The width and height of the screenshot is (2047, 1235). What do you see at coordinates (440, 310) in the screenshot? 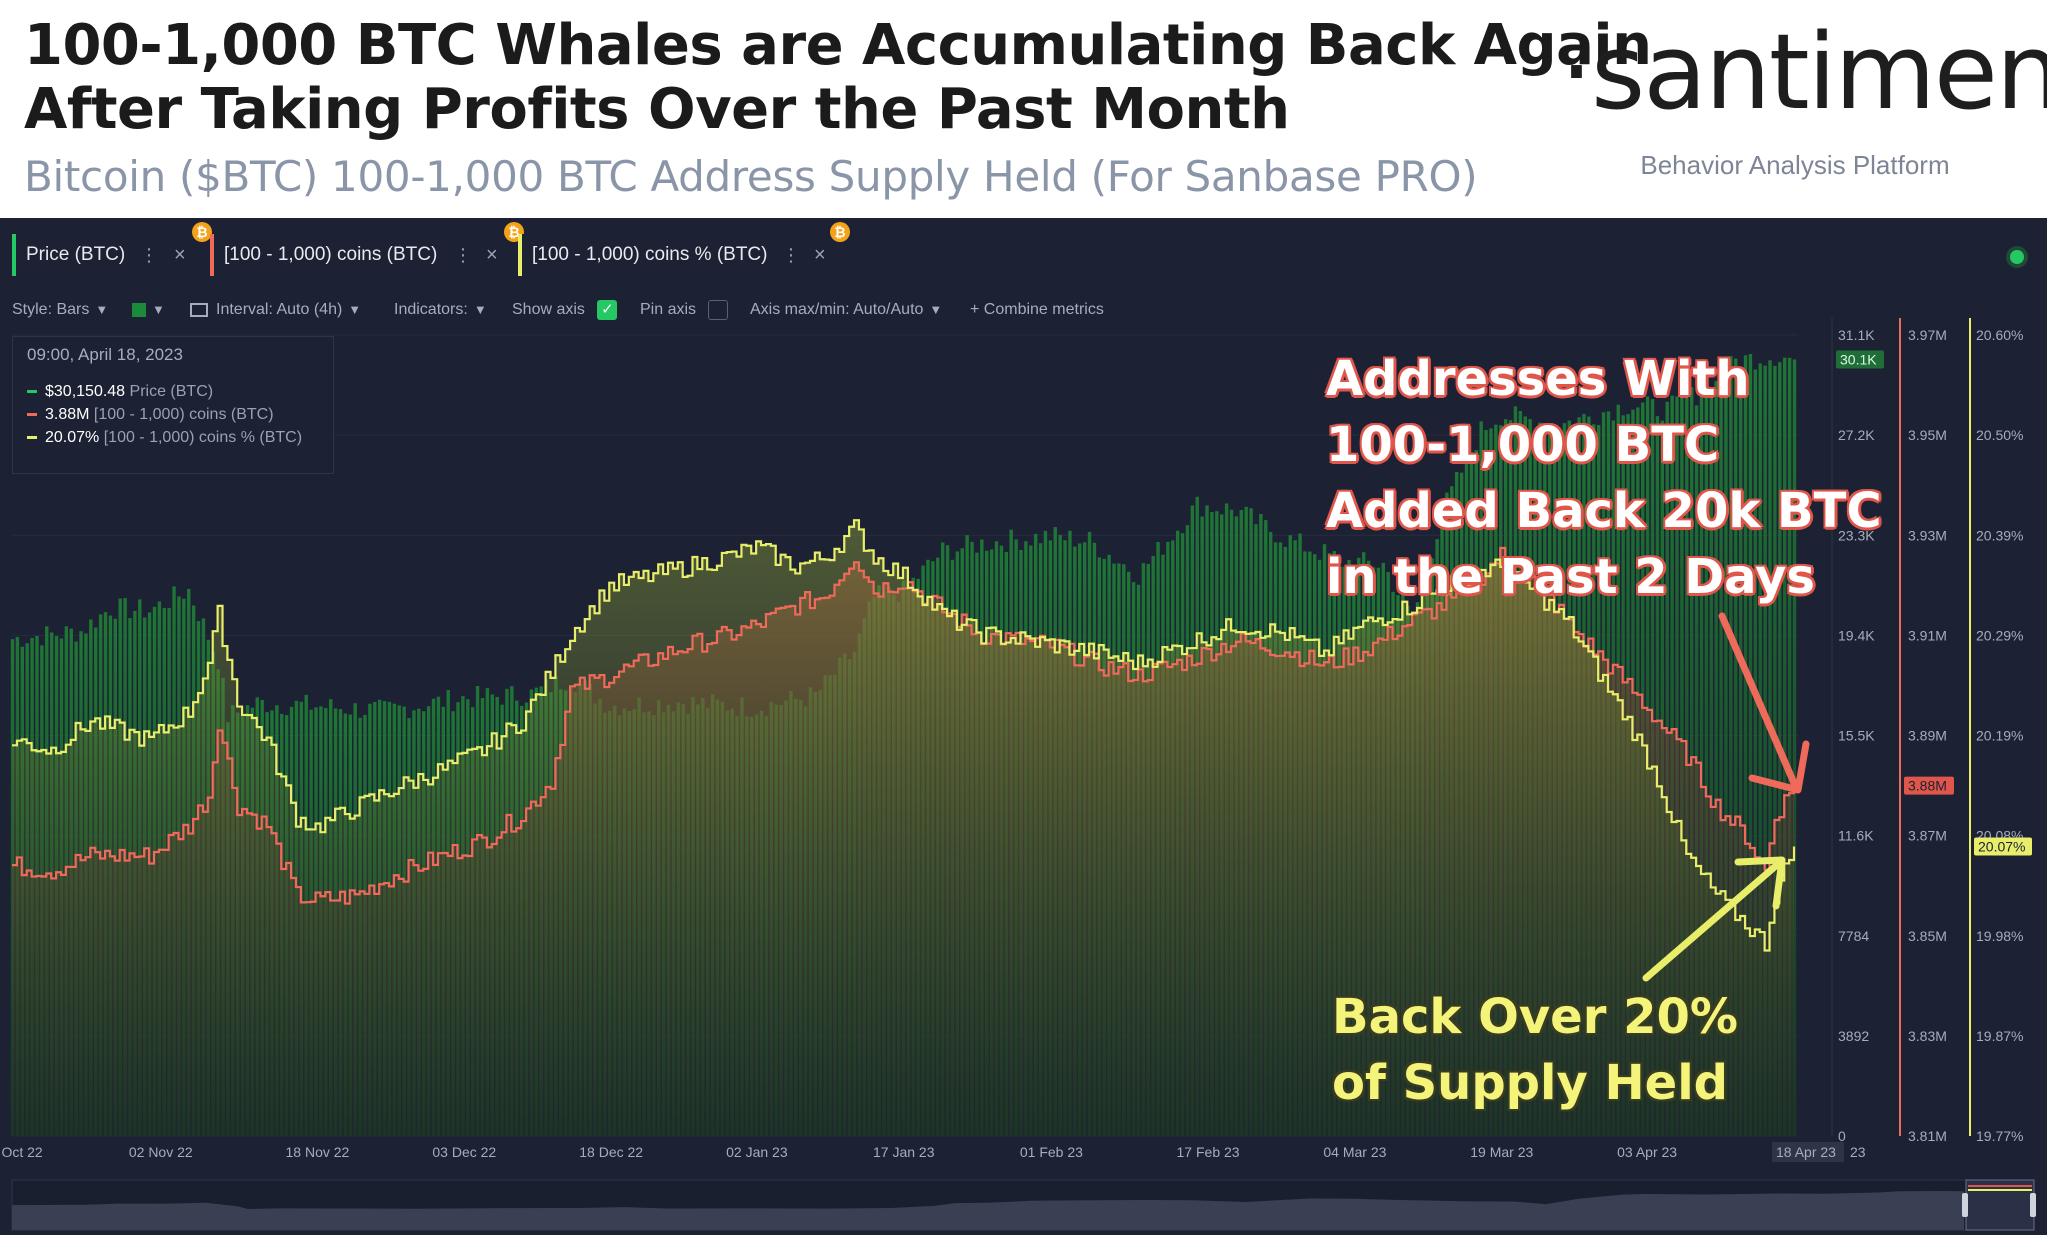
I see `indicators-dropdown: Indicators: ▼` at bounding box center [440, 310].